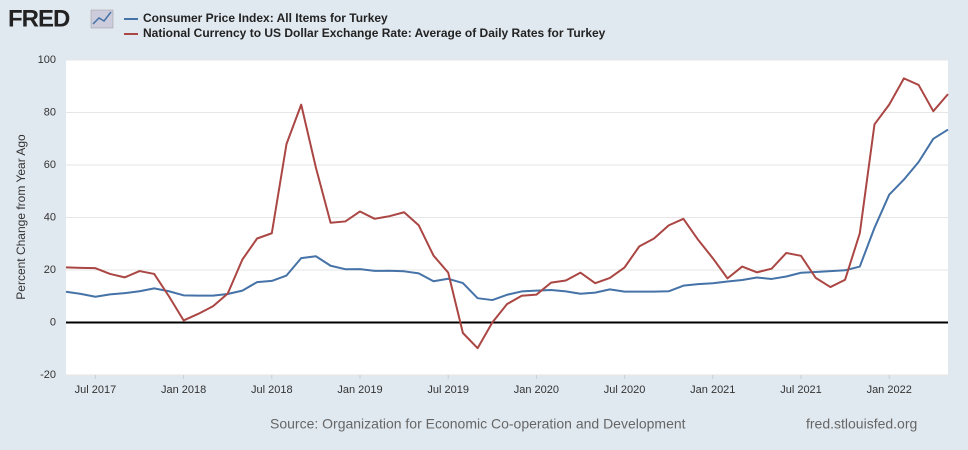  Describe the element at coordinates (183, 390) in the screenshot. I see `x-tick-label: Jan 2018` at that location.